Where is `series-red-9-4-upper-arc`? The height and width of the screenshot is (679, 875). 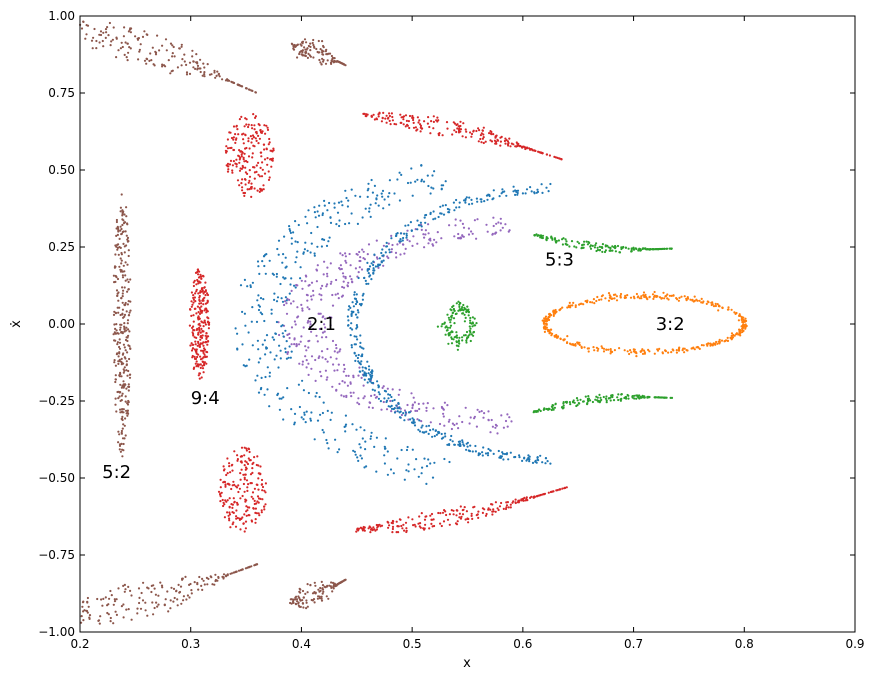 series-red-9-4-upper-arc is located at coordinates (462, 136).